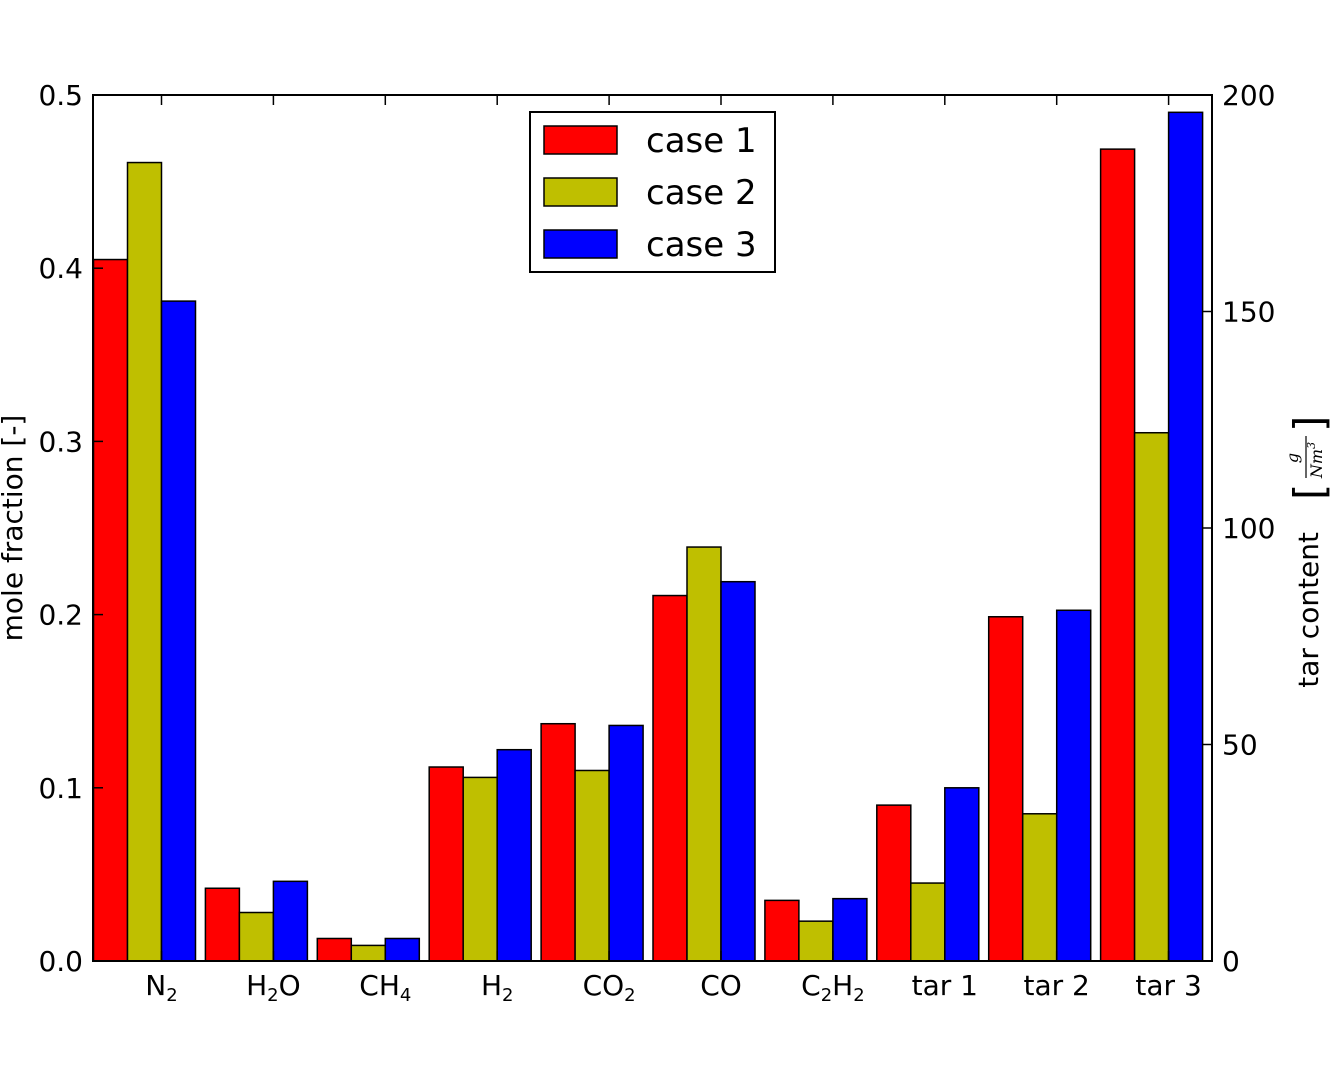 Image resolution: width=1333 pixels, height=1085 pixels. Describe the element at coordinates (1231, 961) in the screenshot. I see `right-tick-label: 0` at that location.